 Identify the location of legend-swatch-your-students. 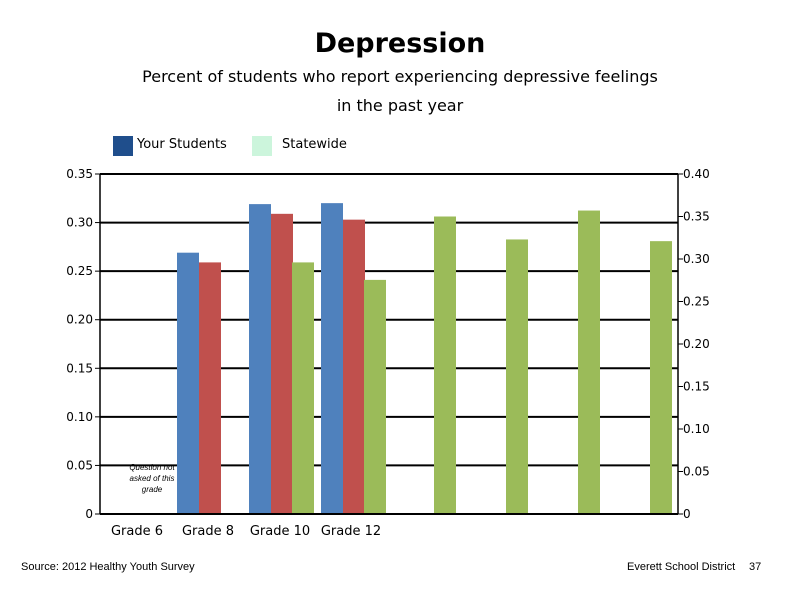
(123, 146).